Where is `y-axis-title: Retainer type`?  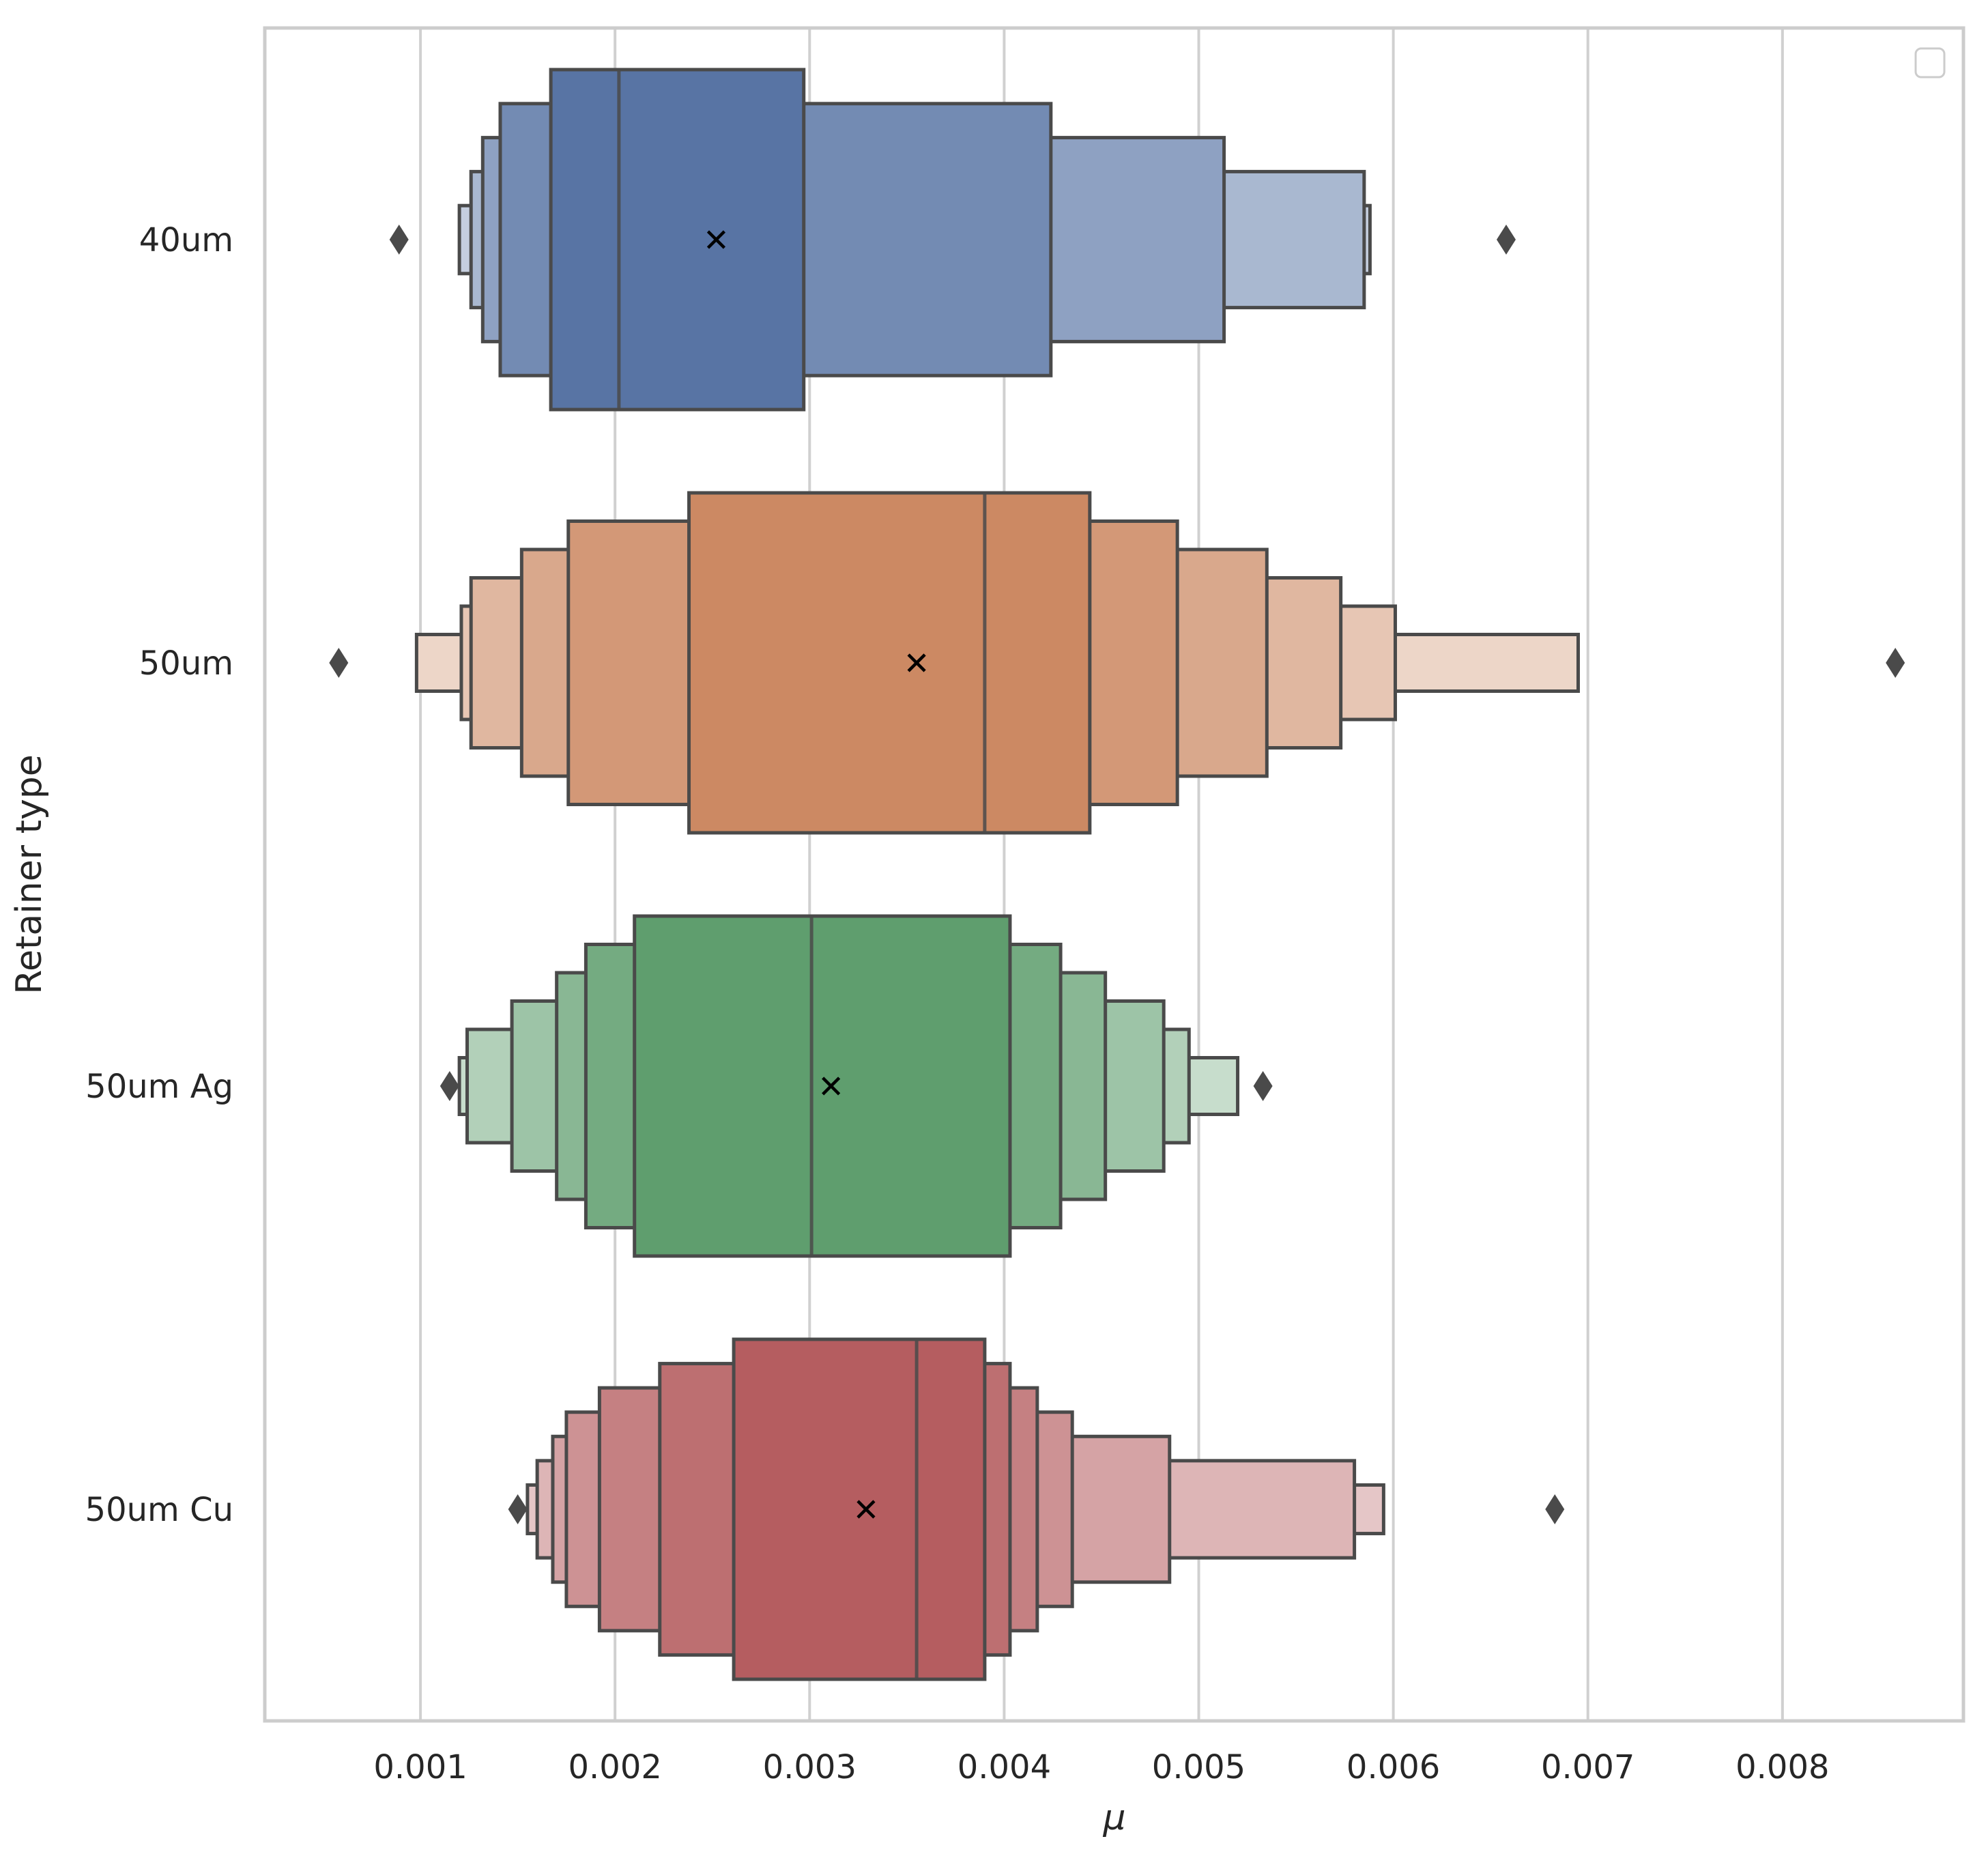 y-axis-title: Retainer type is located at coordinates (29, 874).